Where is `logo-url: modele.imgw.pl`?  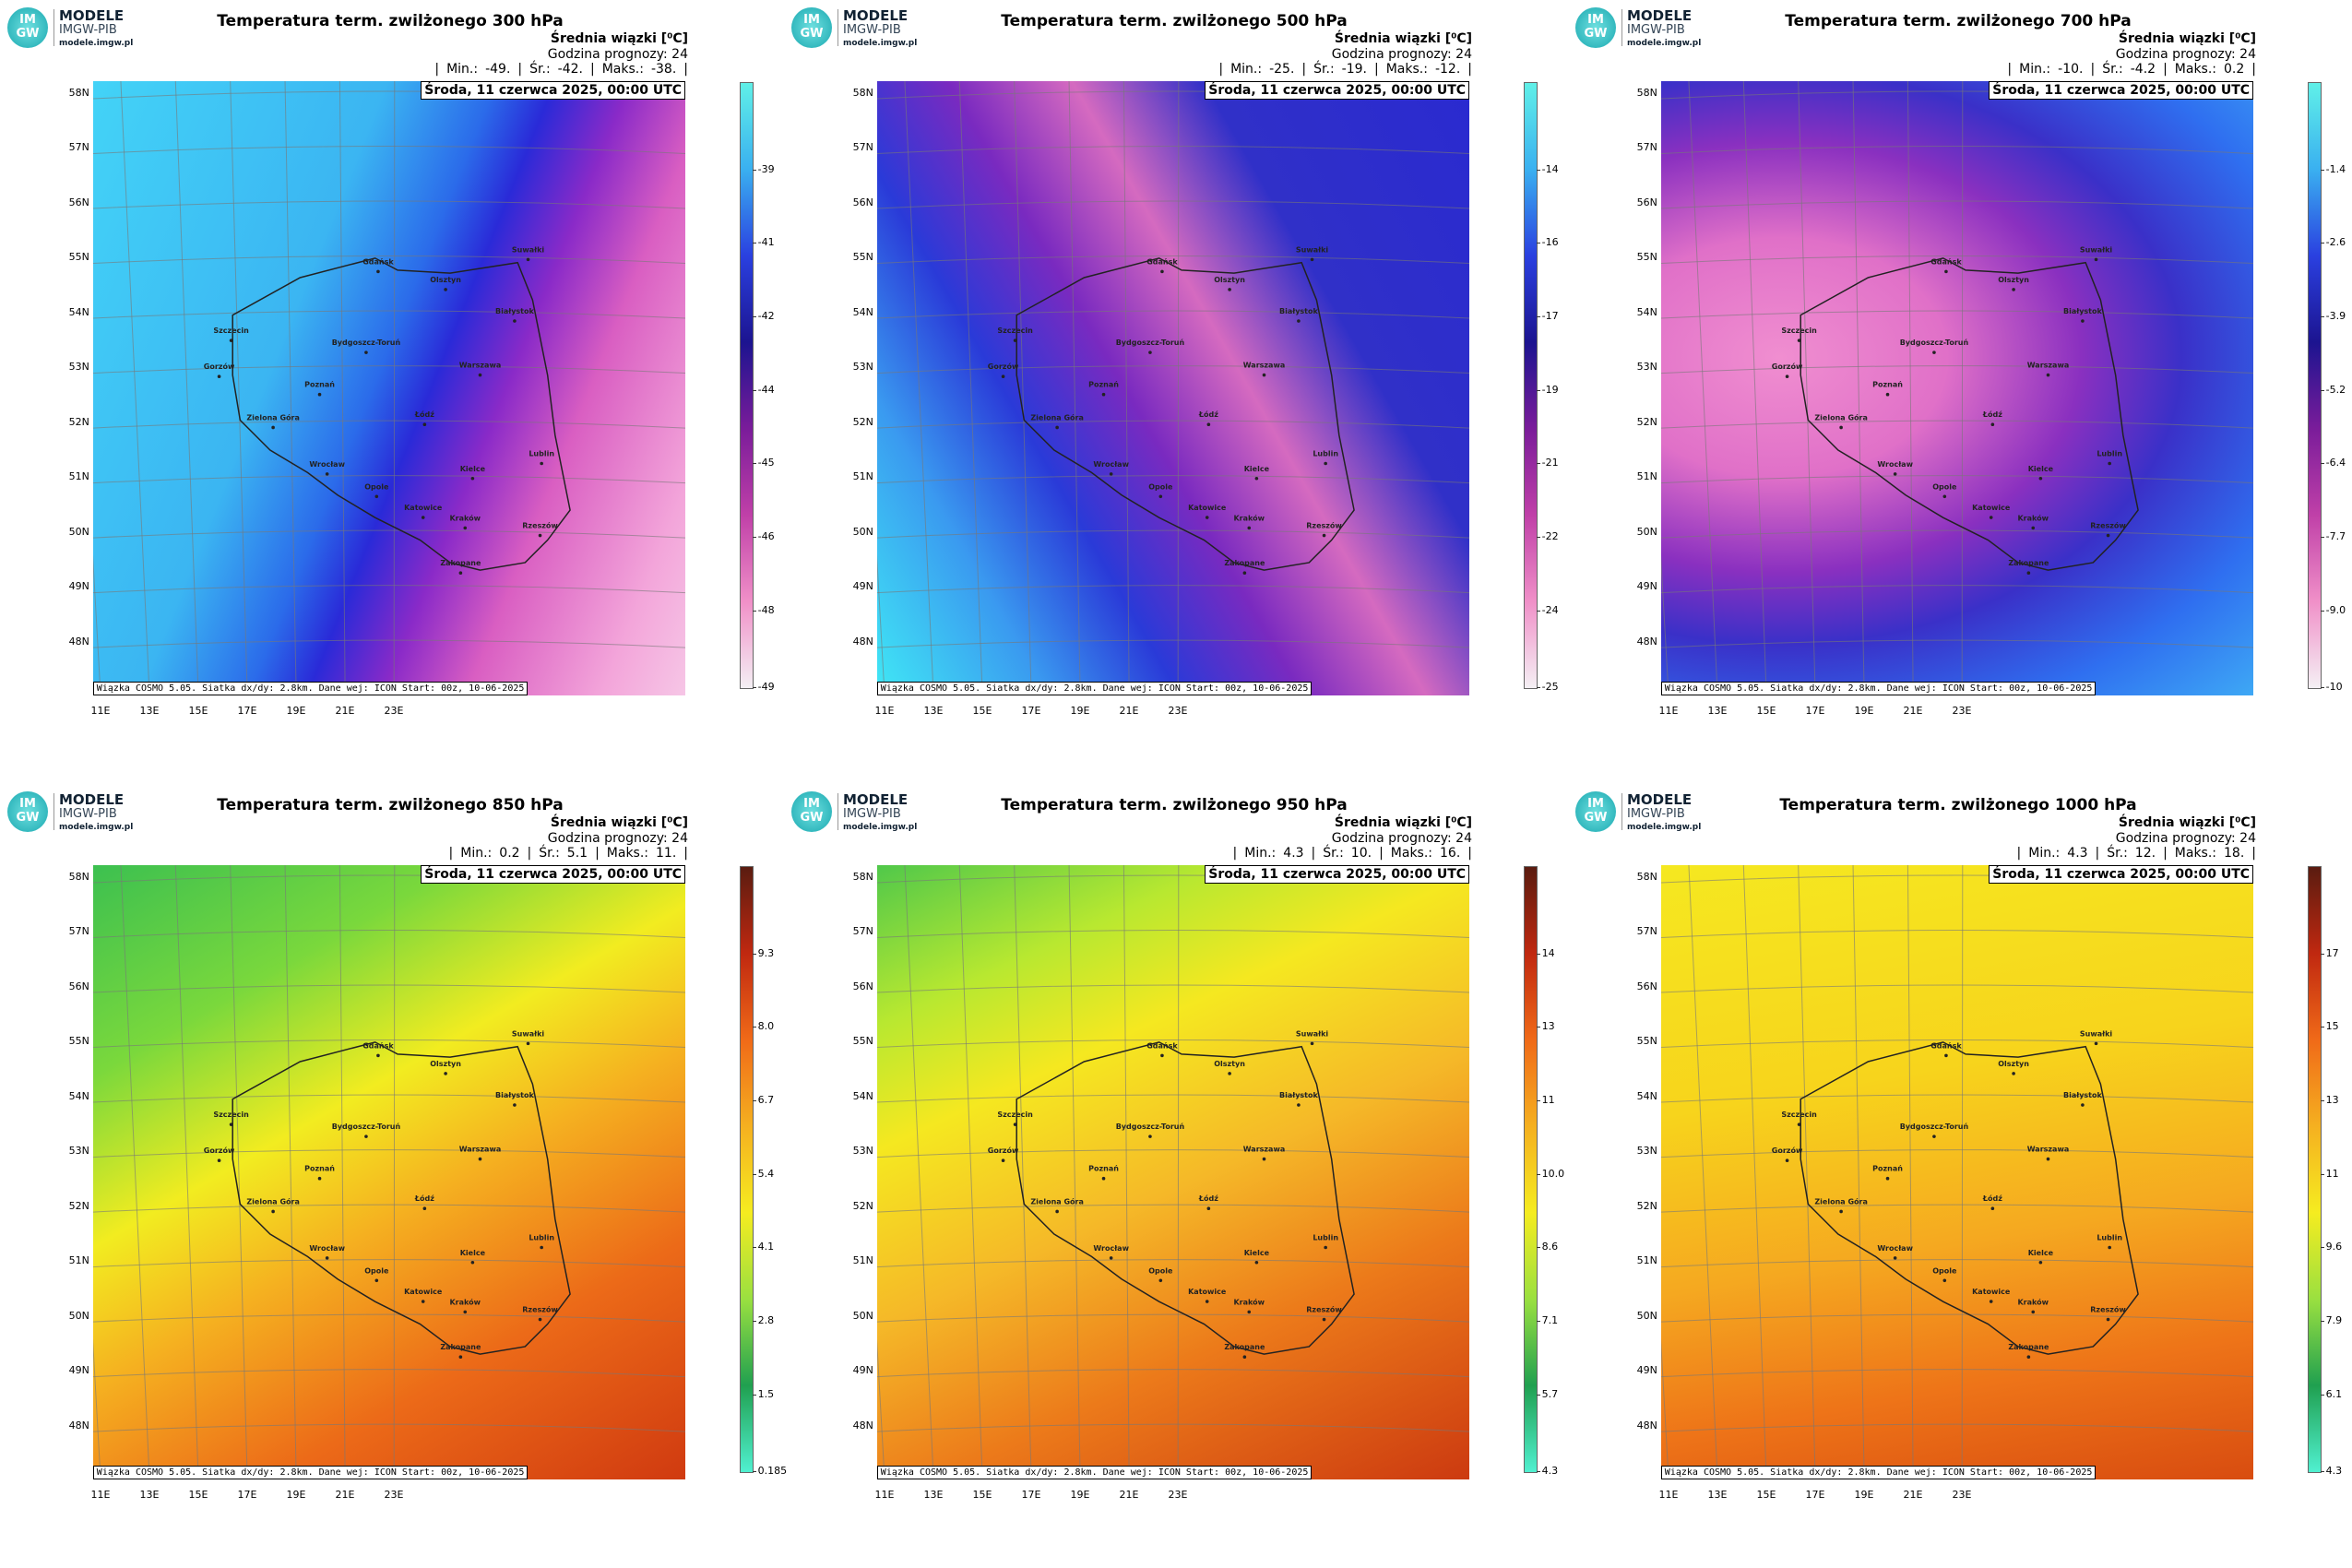 logo-url: modele.imgw.pl is located at coordinates (880, 43).